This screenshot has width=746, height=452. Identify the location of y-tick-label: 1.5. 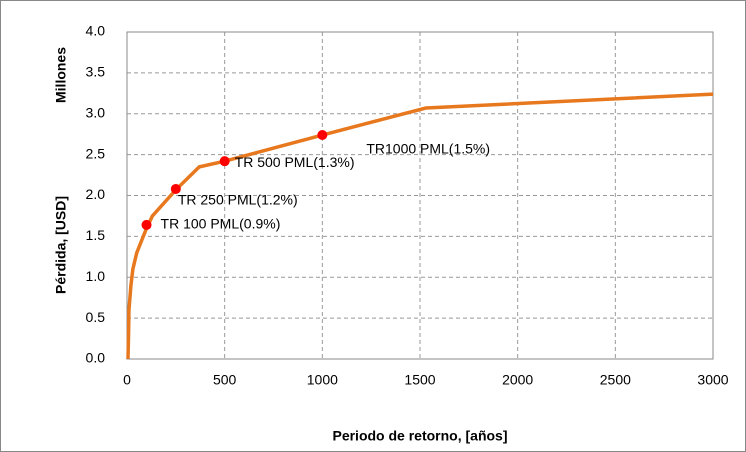
(96, 235).